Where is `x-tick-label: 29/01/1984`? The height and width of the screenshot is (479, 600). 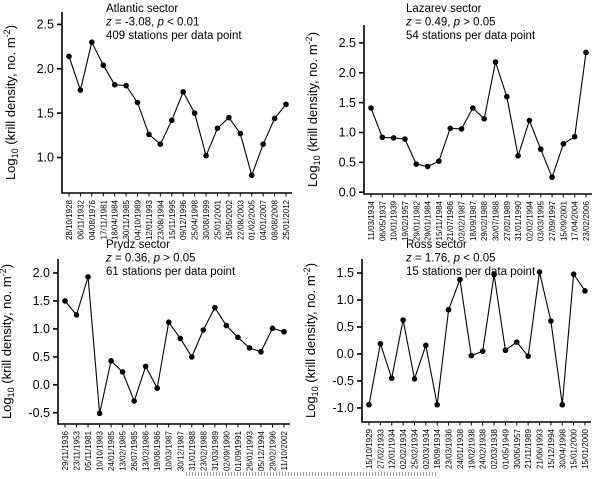 x-tick-label: 29/01/1984 is located at coordinates (428, 220).